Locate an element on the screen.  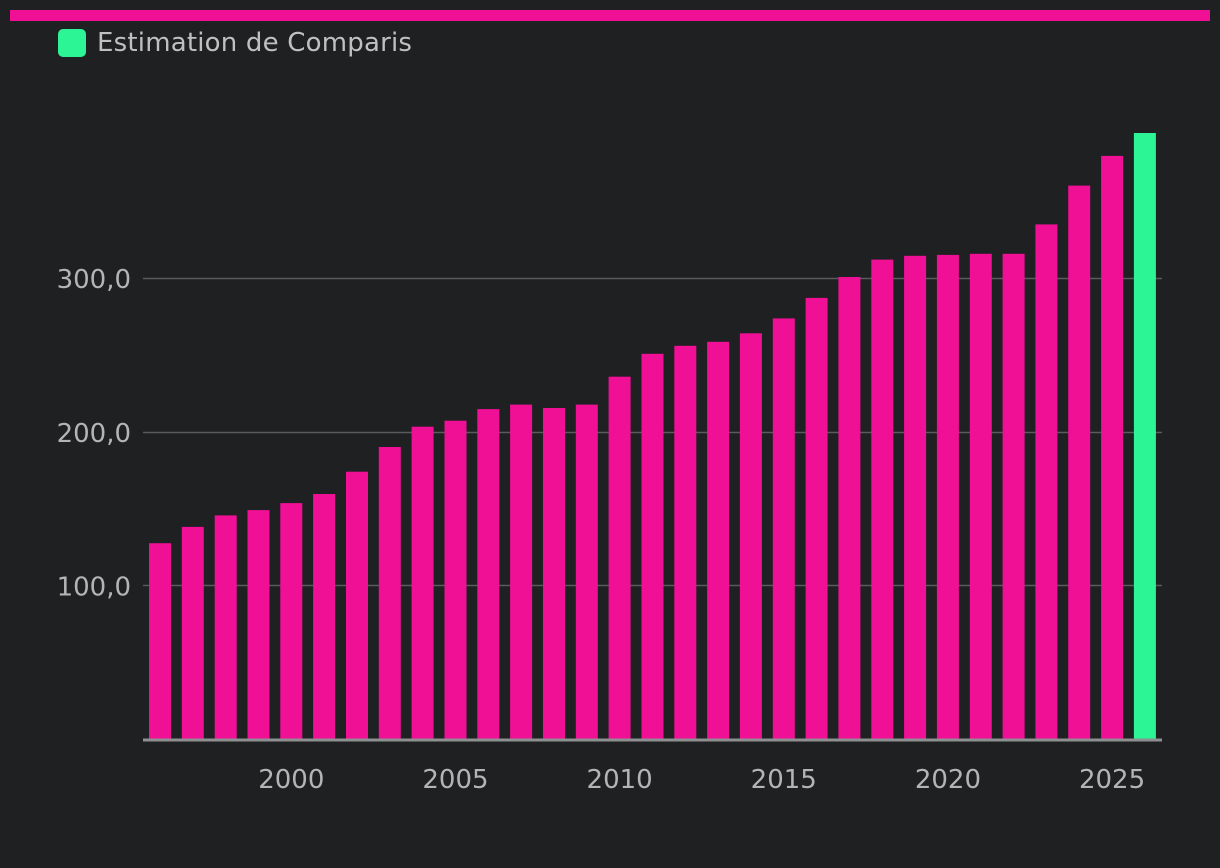
x-tick-label-2000: 2000 is located at coordinates (291, 780).